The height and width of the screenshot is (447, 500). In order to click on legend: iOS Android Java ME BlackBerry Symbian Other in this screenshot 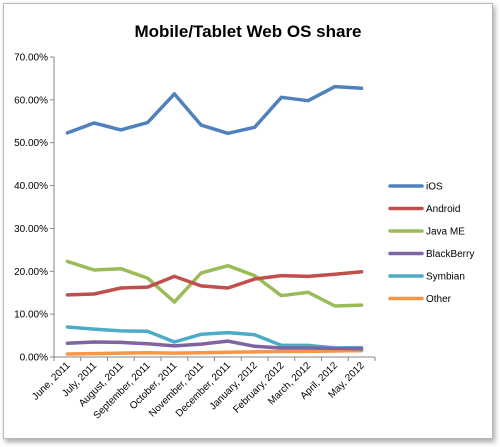, I will do `click(431, 243)`.